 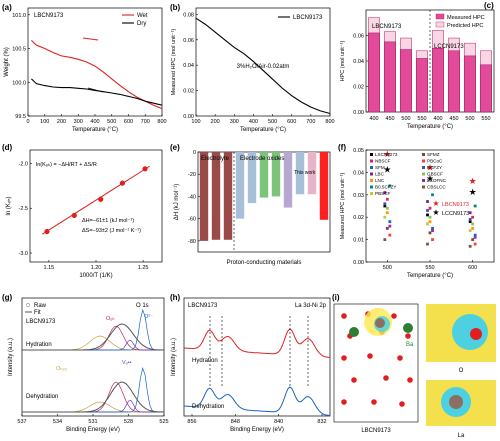 What do you see at coordinates (455, 214) in the screenshot?
I see `legend-label: LCCN9173` at bounding box center [455, 214].